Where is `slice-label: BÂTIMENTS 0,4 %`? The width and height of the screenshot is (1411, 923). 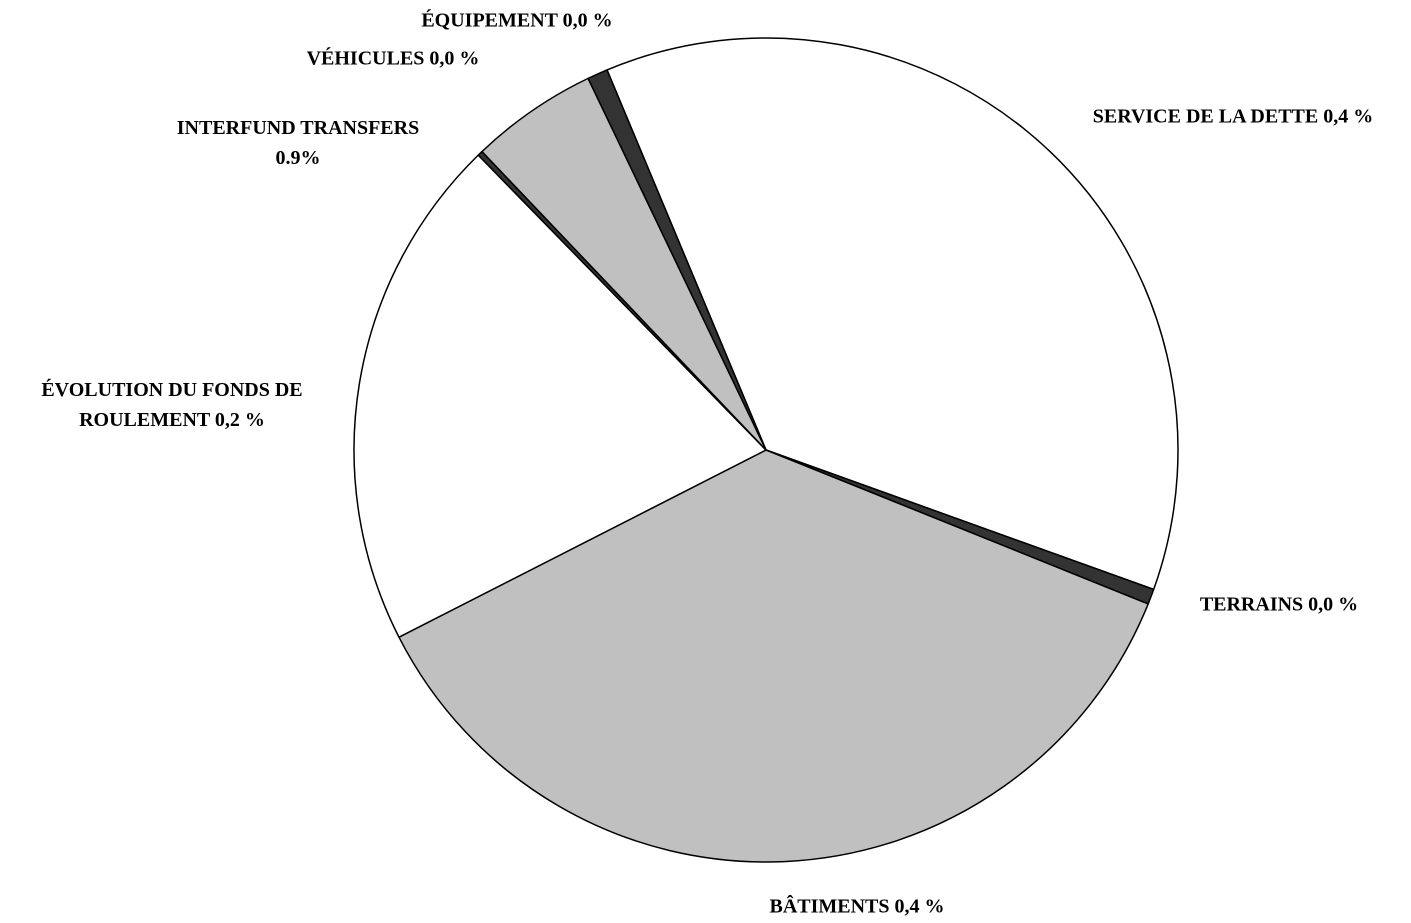
slice-label: BÂTIMENTS 0,4 % is located at coordinates (856, 906).